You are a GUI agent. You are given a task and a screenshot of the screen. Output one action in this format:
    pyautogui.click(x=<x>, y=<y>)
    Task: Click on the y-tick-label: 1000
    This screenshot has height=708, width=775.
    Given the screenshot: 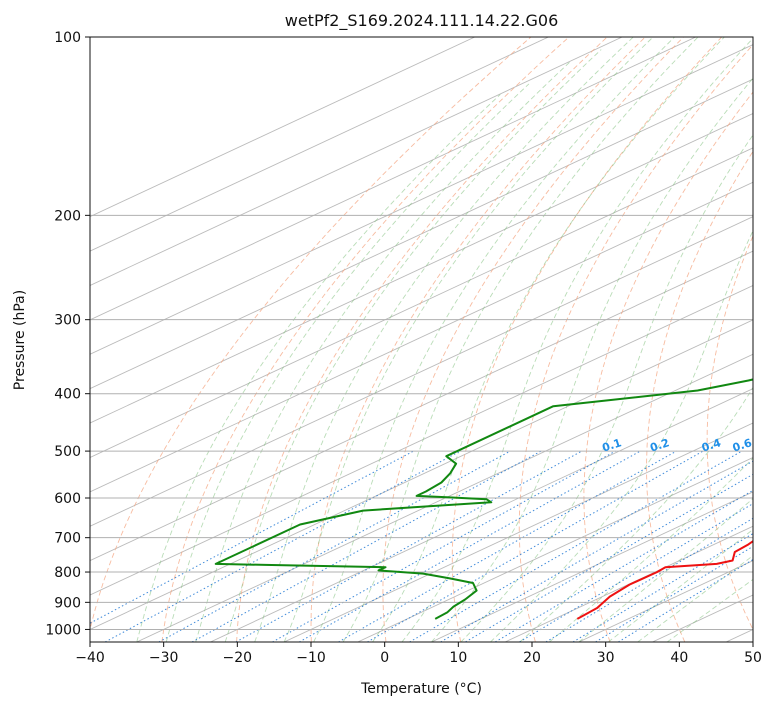 What is the action you would take?
    pyautogui.click(x=63, y=630)
    